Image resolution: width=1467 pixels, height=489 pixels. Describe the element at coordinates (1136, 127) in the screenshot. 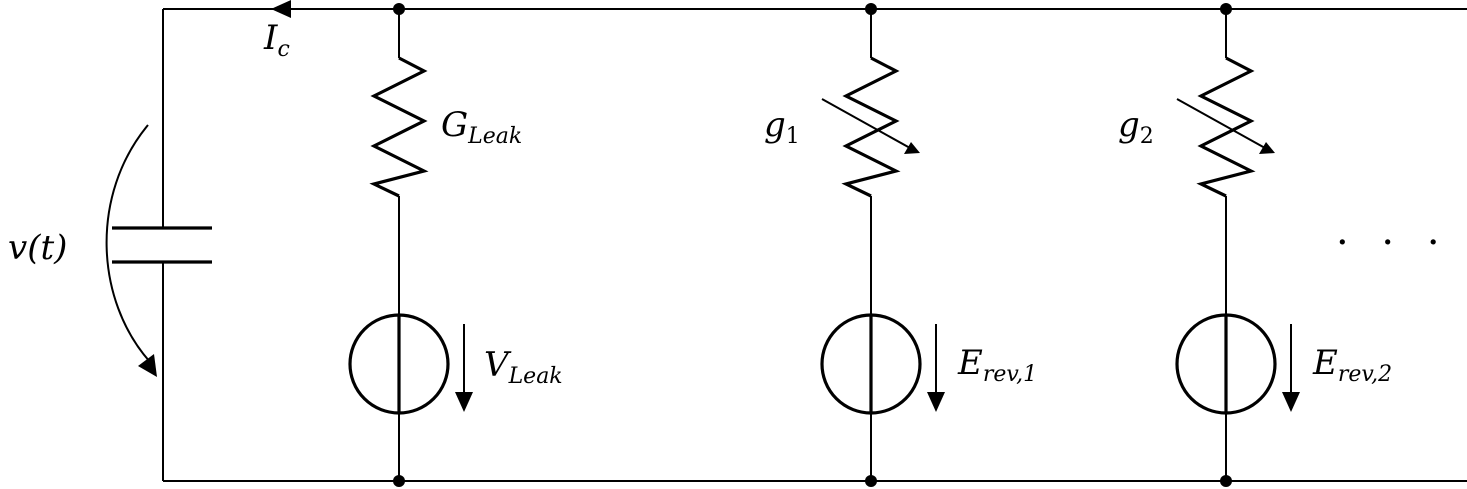

I see `conductance-2-label: g2` at that location.